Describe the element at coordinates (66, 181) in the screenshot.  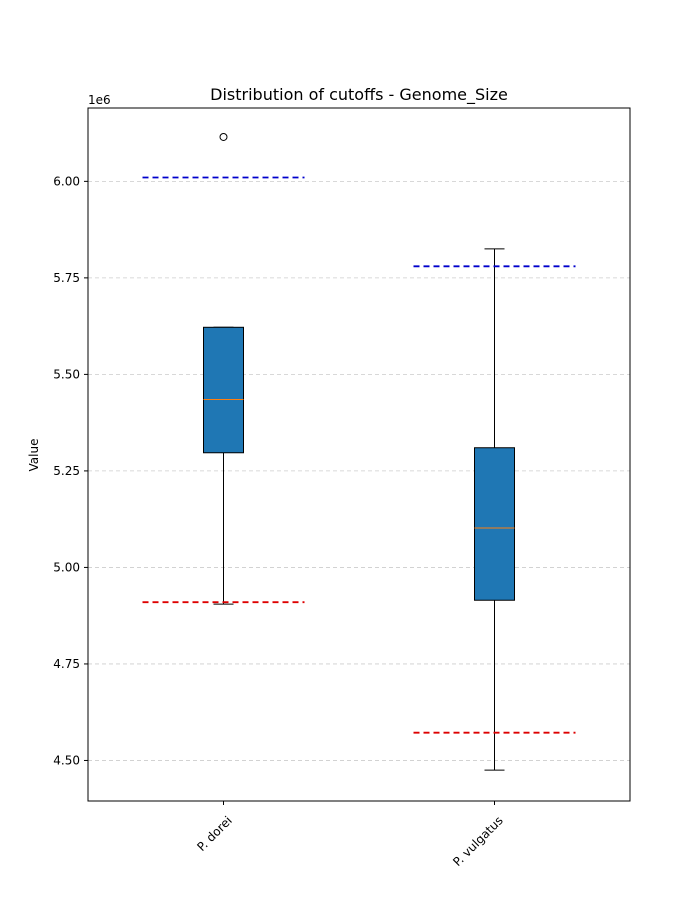
I see `y-tick-label: 6.00` at that location.